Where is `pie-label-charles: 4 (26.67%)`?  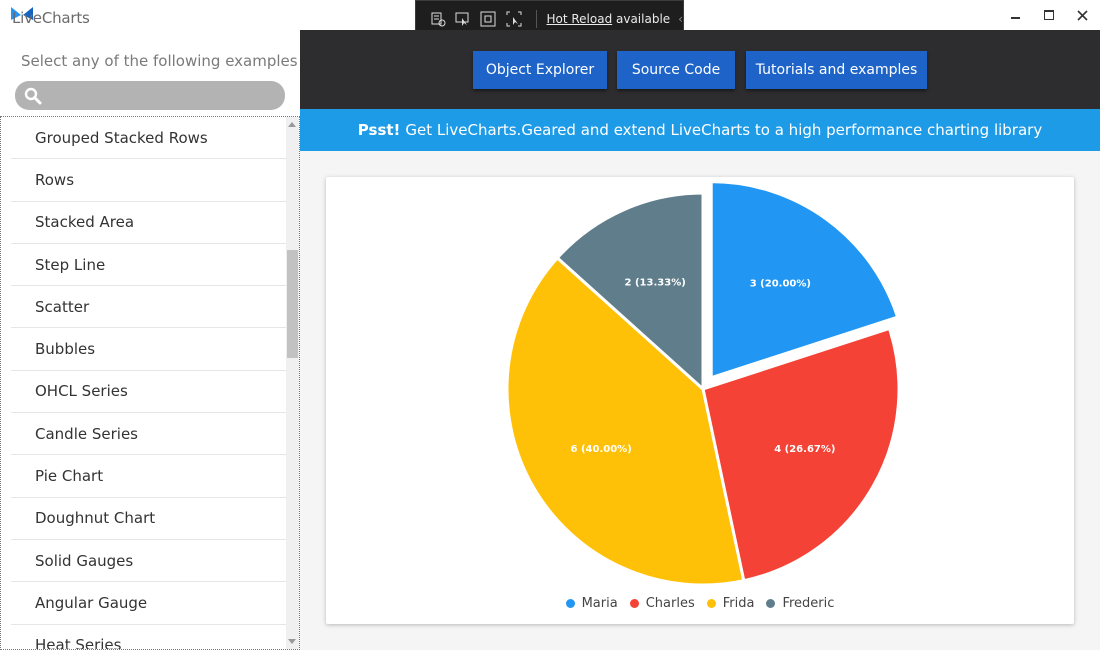
pie-label-charles: 4 (26.67%) is located at coordinates (804, 449).